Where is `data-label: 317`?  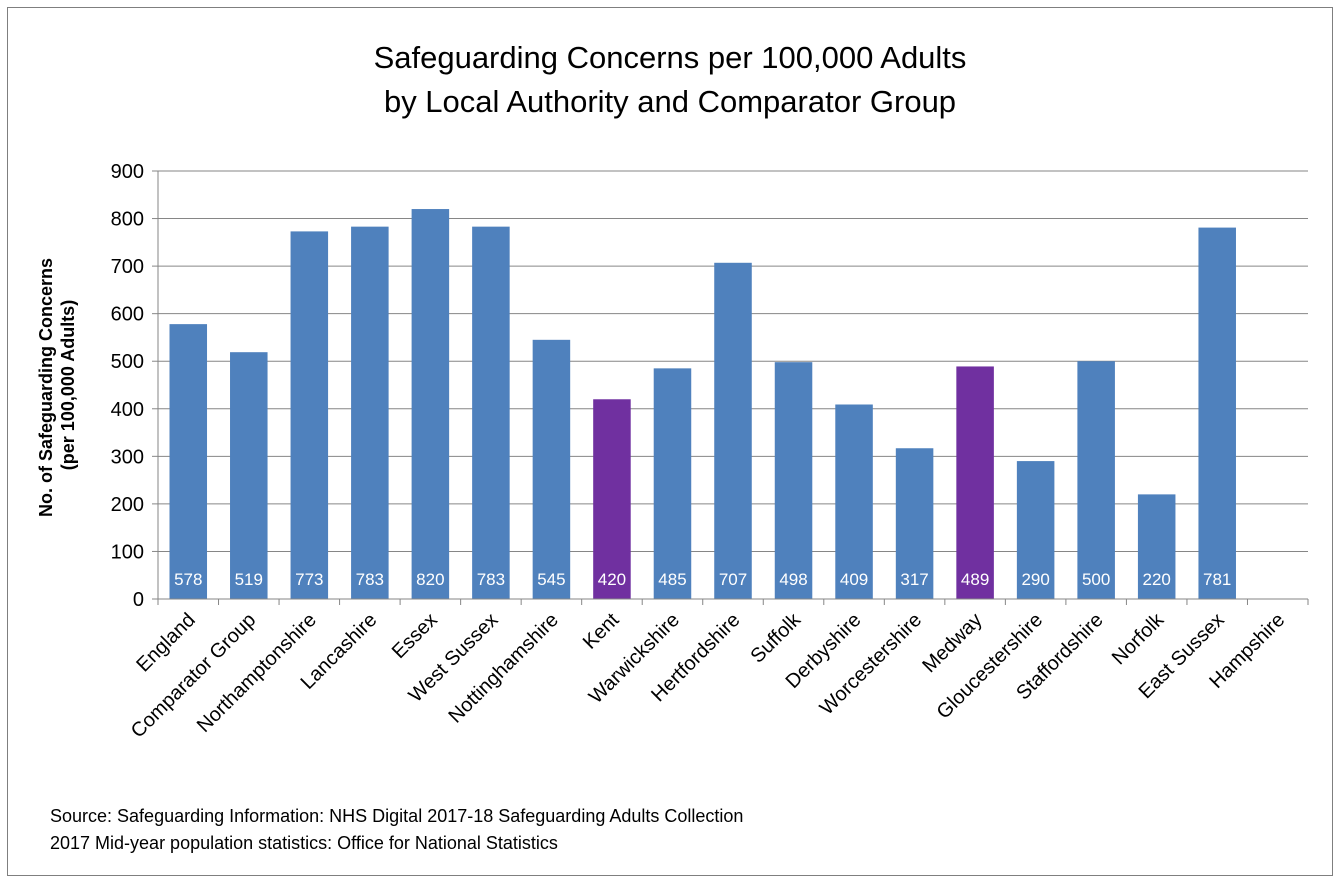
data-label: 317 is located at coordinates (914, 579).